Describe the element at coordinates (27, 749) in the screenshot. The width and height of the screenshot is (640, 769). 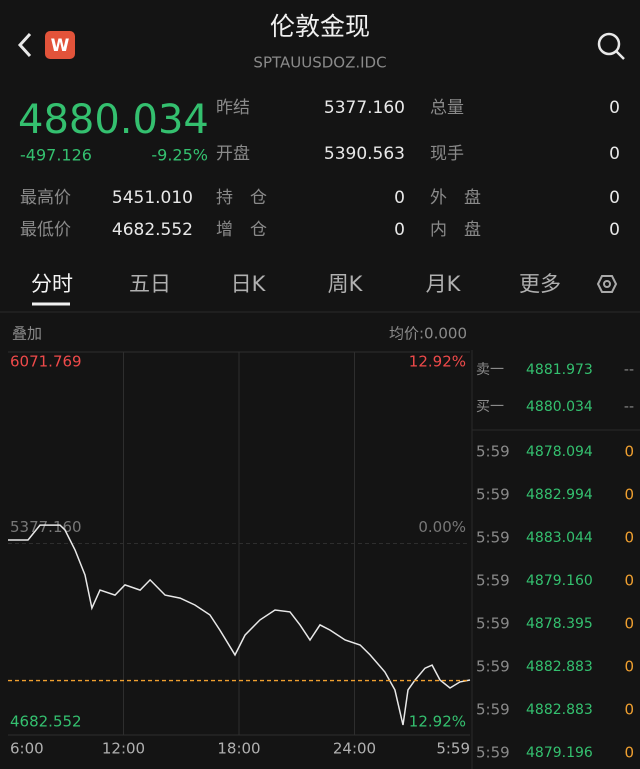
I see `x-tick-label: 6:00` at that location.